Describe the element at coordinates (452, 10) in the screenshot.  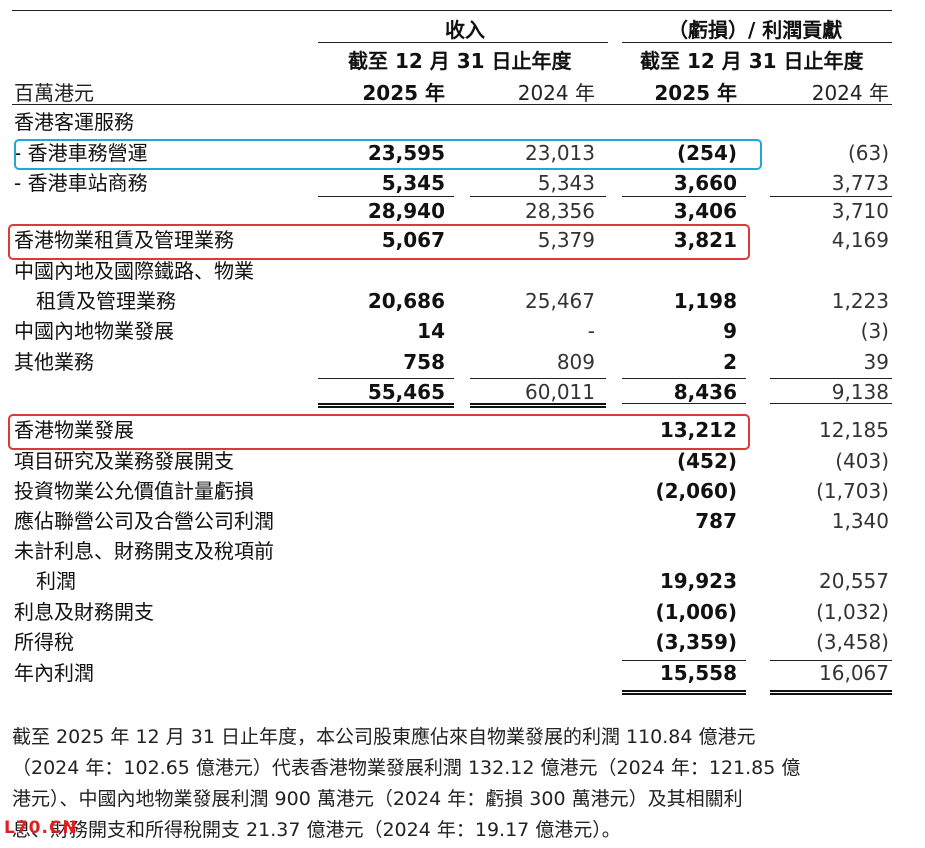
I see `top-rule` at that location.